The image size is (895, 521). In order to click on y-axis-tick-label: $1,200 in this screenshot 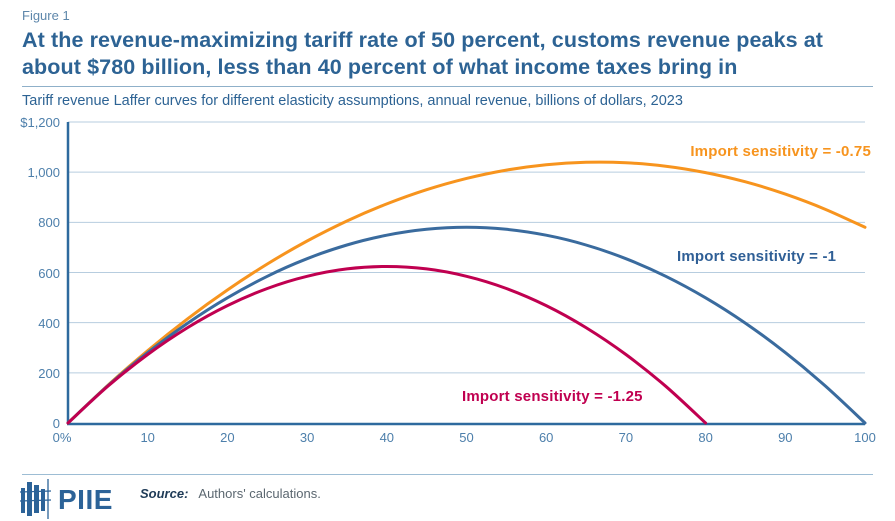, I will do `click(40, 122)`.